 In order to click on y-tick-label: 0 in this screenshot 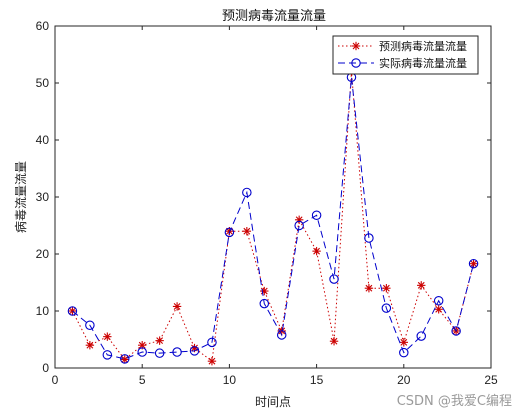, I will do `click(45, 368)`.